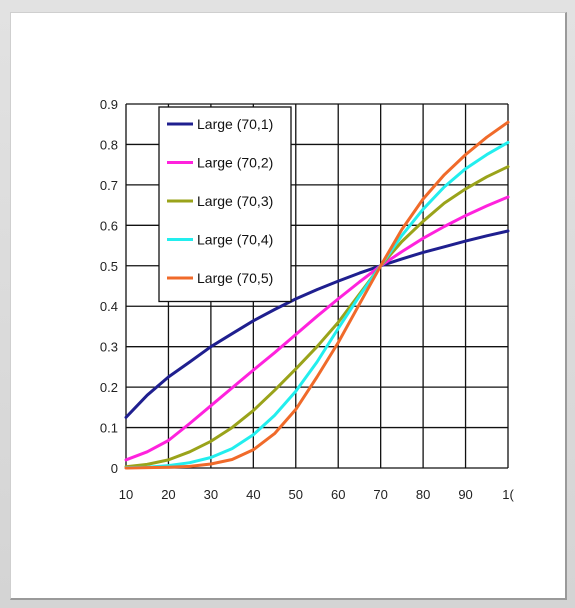 The image size is (575, 608). Describe the element at coordinates (109, 104) in the screenshot. I see `y-tick-label: 0.9` at that location.